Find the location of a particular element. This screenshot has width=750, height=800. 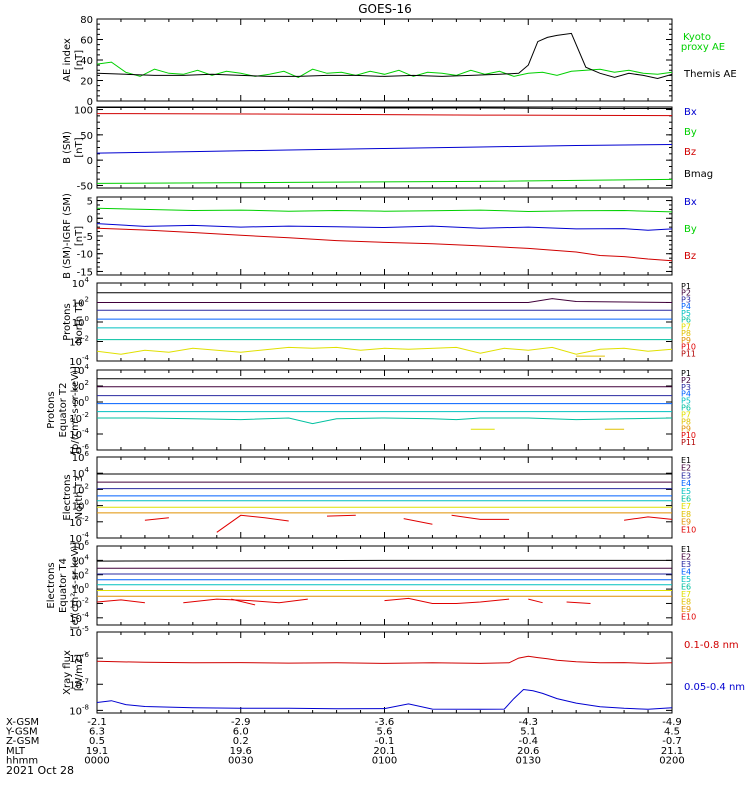

ephemeris-value: 0.2 is located at coordinates (241, 741).